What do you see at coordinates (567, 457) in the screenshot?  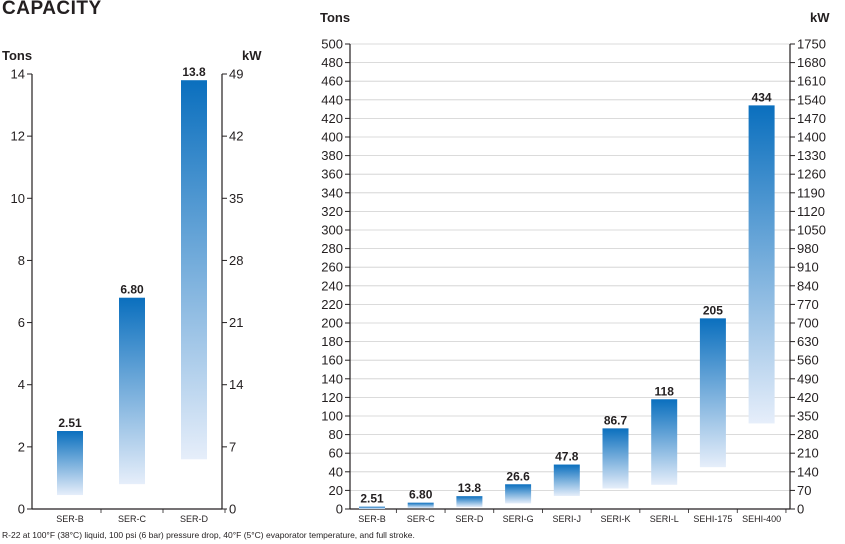 I see `data-label: 47.8` at bounding box center [567, 457].